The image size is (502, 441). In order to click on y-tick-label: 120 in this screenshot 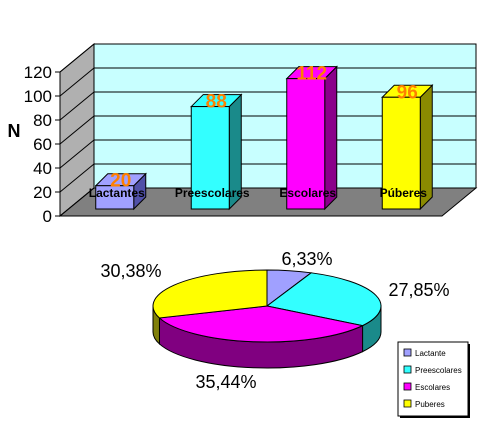, I will do `click(38, 72)`.